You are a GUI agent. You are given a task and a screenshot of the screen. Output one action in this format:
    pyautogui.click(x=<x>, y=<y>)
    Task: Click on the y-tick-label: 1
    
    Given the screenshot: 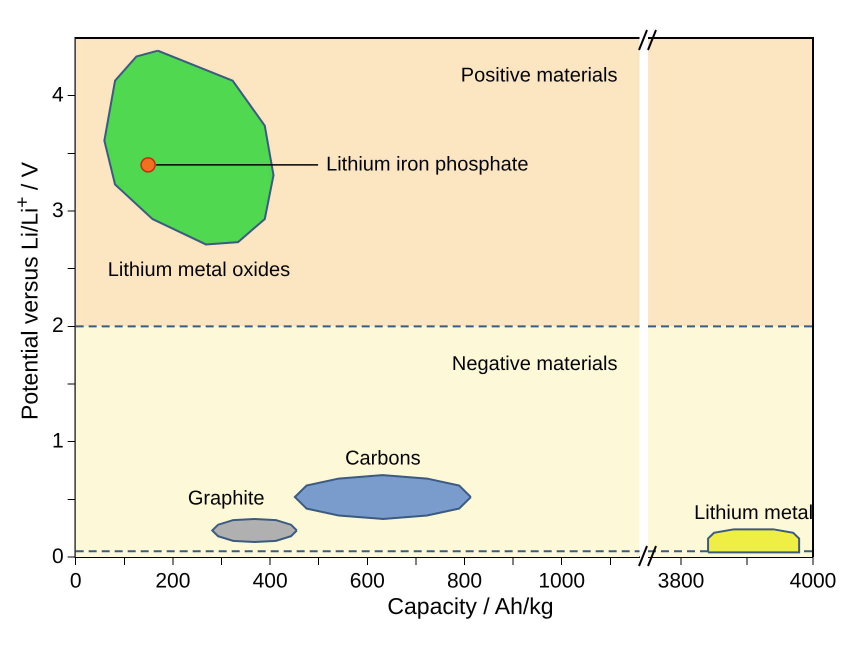 What is the action you would take?
    pyautogui.click(x=58, y=440)
    